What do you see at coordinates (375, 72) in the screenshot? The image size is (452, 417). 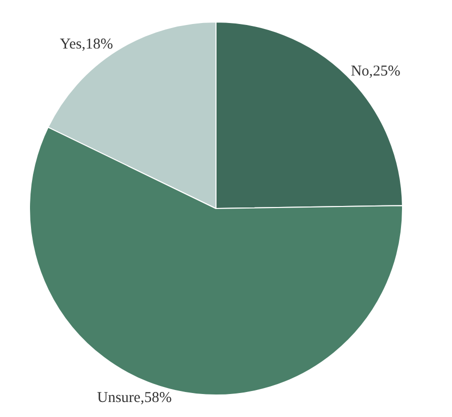 I see `slice-label: No,25%` at bounding box center [375, 72].